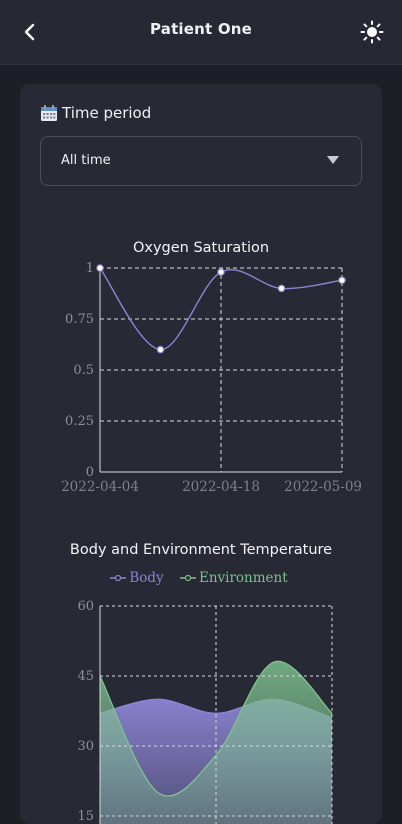  What do you see at coordinates (86, 160) in the screenshot?
I see `time-period-value: All time` at bounding box center [86, 160].